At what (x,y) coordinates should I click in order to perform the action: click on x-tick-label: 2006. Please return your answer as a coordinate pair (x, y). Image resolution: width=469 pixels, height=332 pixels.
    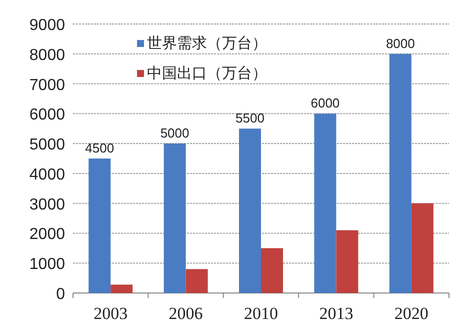
    Looking at the image, I should click on (185, 313).